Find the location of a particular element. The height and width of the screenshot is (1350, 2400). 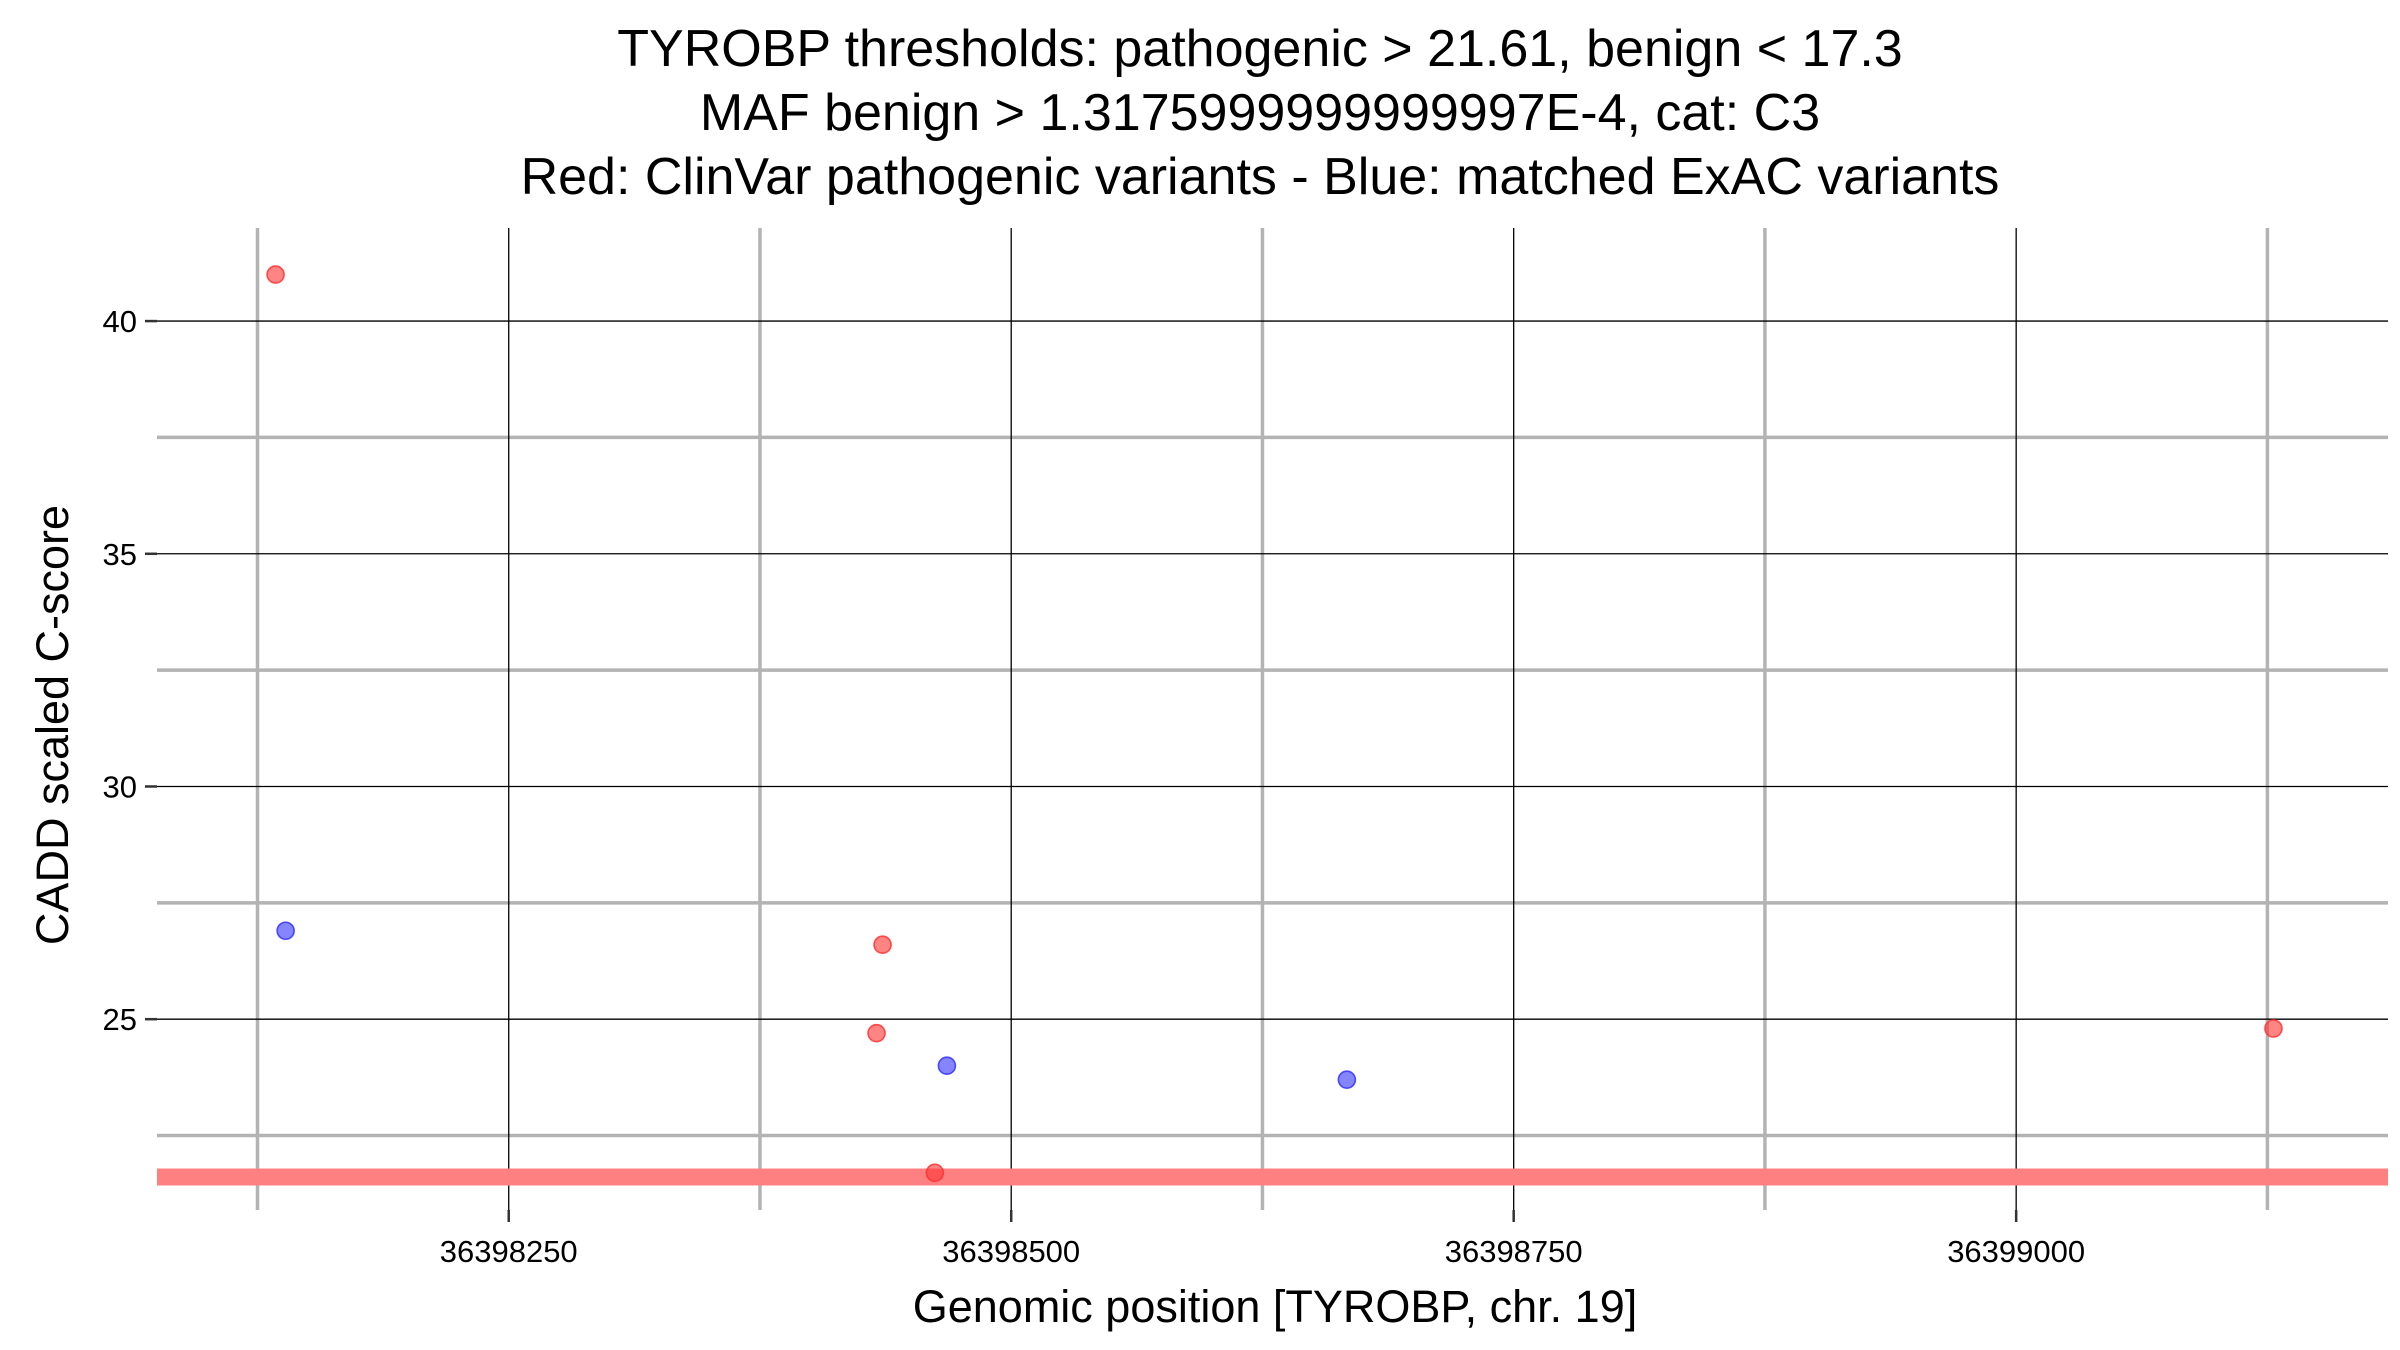

y-tick-label-1: 30 is located at coordinates (120, 786).